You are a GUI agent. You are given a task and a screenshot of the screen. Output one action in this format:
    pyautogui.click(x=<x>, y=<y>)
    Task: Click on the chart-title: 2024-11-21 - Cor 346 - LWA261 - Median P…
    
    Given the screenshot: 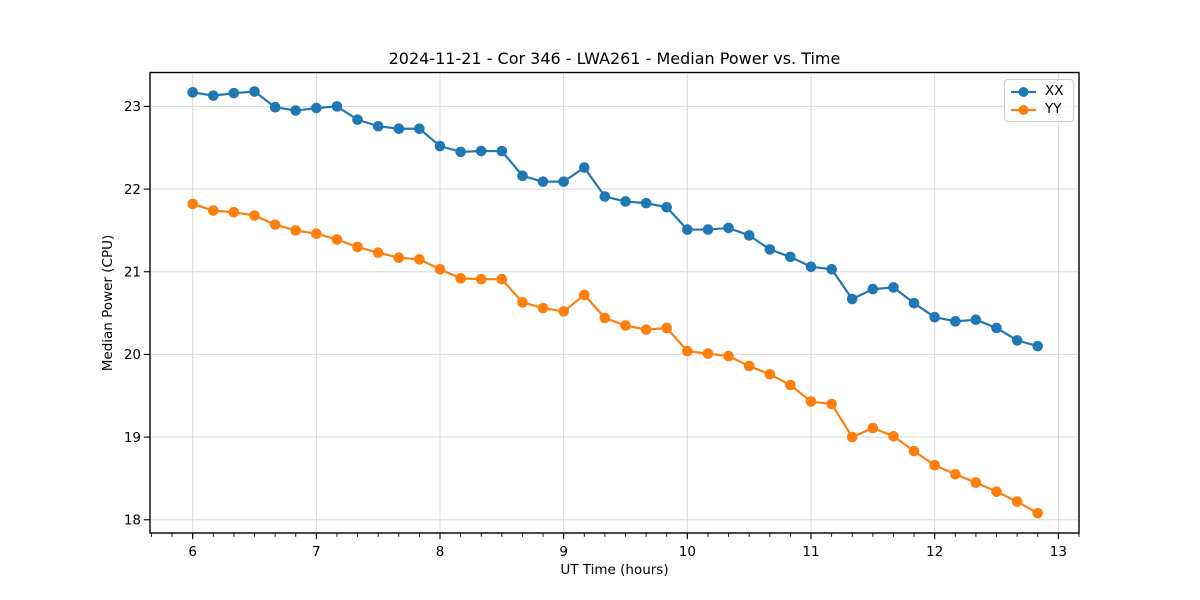 What is the action you would take?
    pyautogui.click(x=614, y=58)
    